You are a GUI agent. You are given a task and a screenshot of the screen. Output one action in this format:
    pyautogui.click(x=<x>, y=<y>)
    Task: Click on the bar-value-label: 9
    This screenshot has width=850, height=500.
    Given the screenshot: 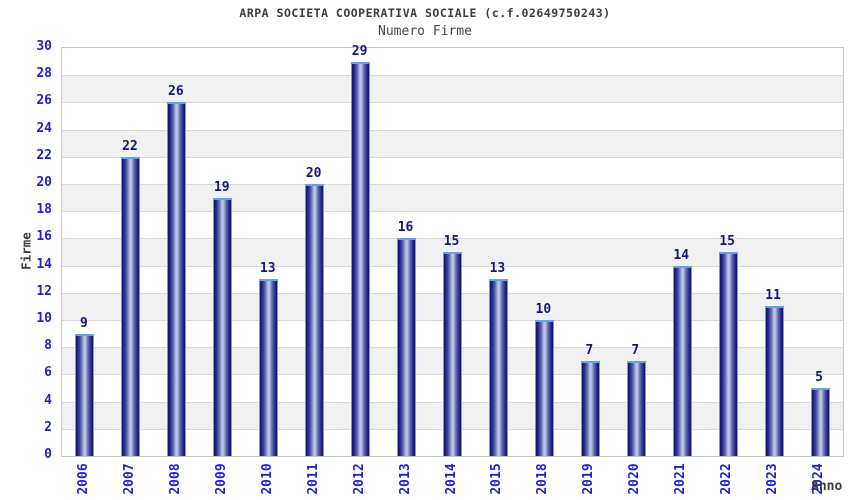 What is the action you would take?
    pyautogui.click(x=84, y=323)
    